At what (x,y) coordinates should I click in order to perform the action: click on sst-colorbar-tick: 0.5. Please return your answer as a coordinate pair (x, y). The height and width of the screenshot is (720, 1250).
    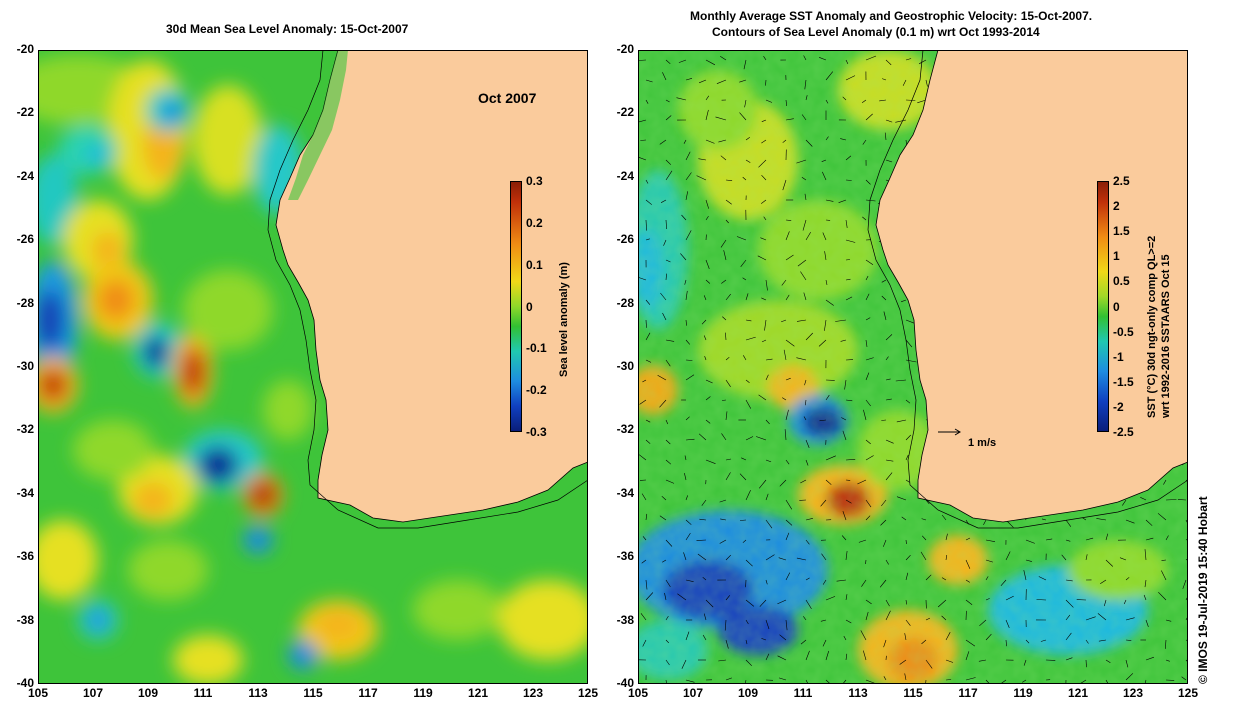
    Looking at the image, I should click on (1121, 281).